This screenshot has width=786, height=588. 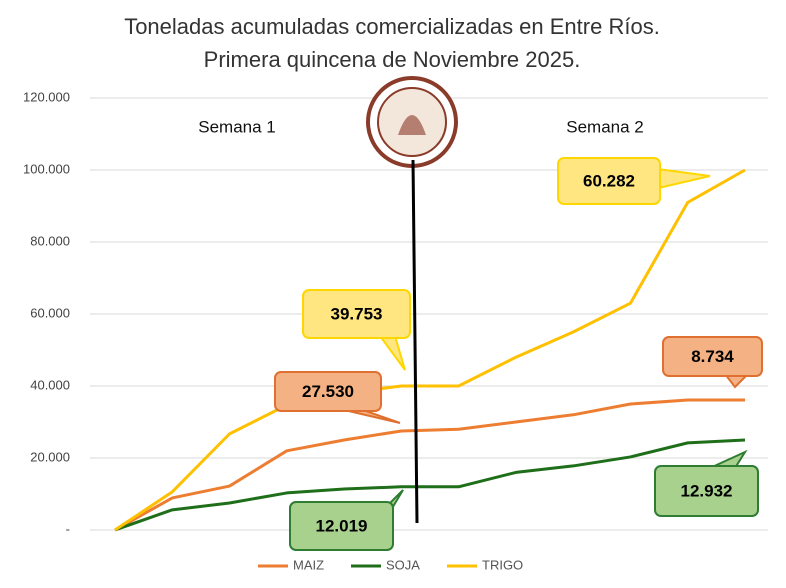 What do you see at coordinates (308, 564) in the screenshot?
I see `legend-label: MAIZ` at bounding box center [308, 564].